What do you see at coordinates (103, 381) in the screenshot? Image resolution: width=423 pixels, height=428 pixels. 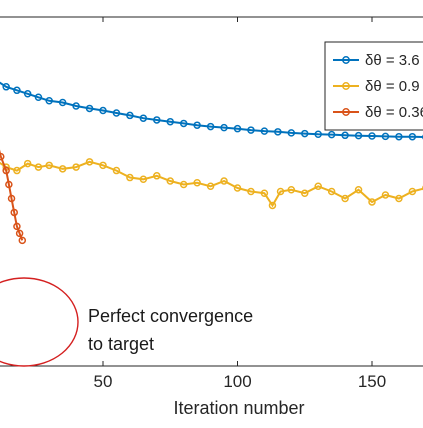 I see `x-tick-label: 50` at bounding box center [103, 381].